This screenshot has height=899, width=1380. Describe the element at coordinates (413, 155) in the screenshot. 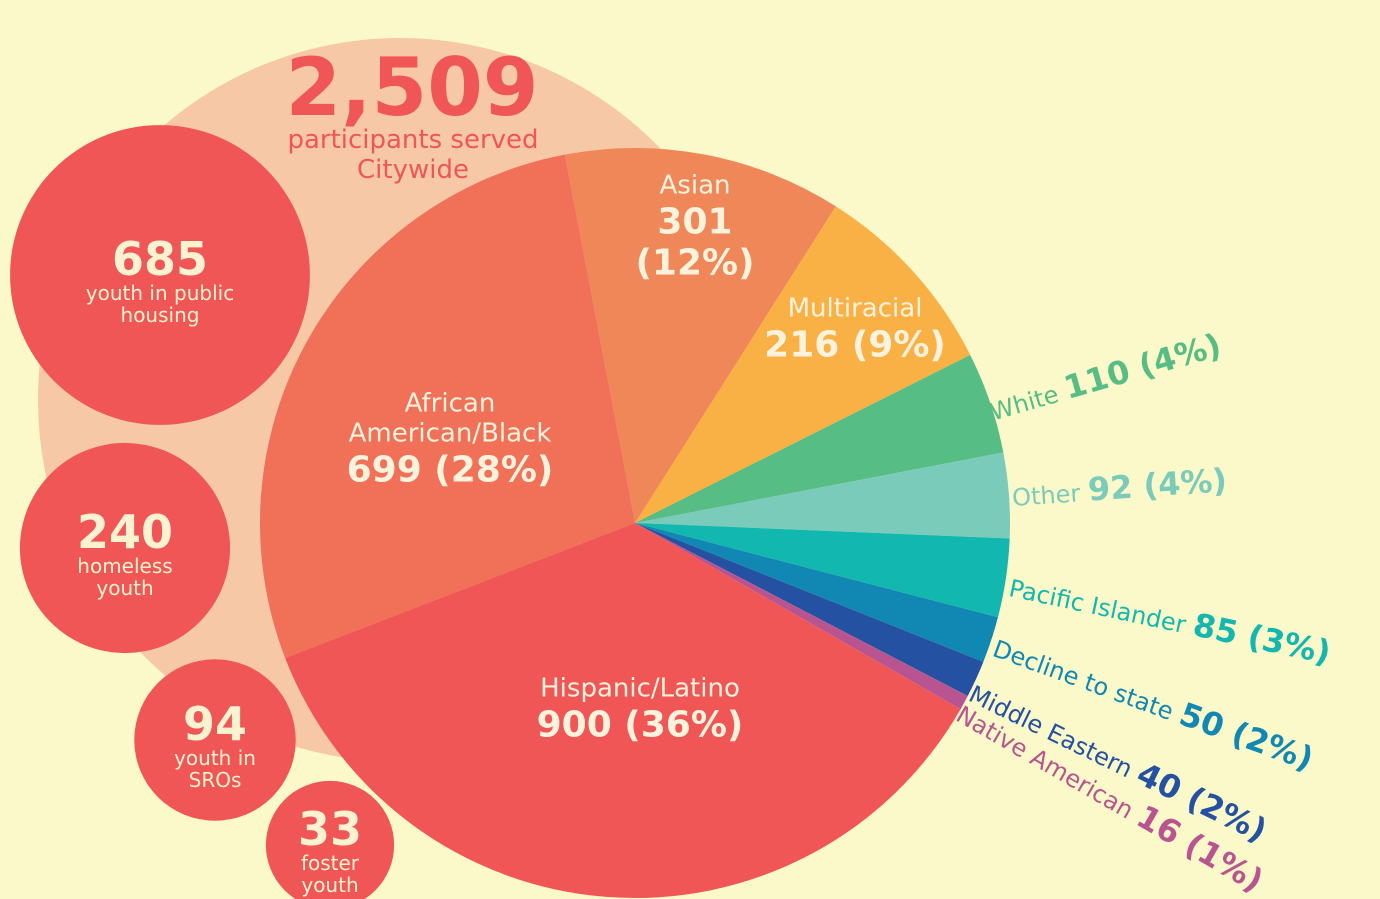

I see `subtitle: participants served Citywide` at that location.